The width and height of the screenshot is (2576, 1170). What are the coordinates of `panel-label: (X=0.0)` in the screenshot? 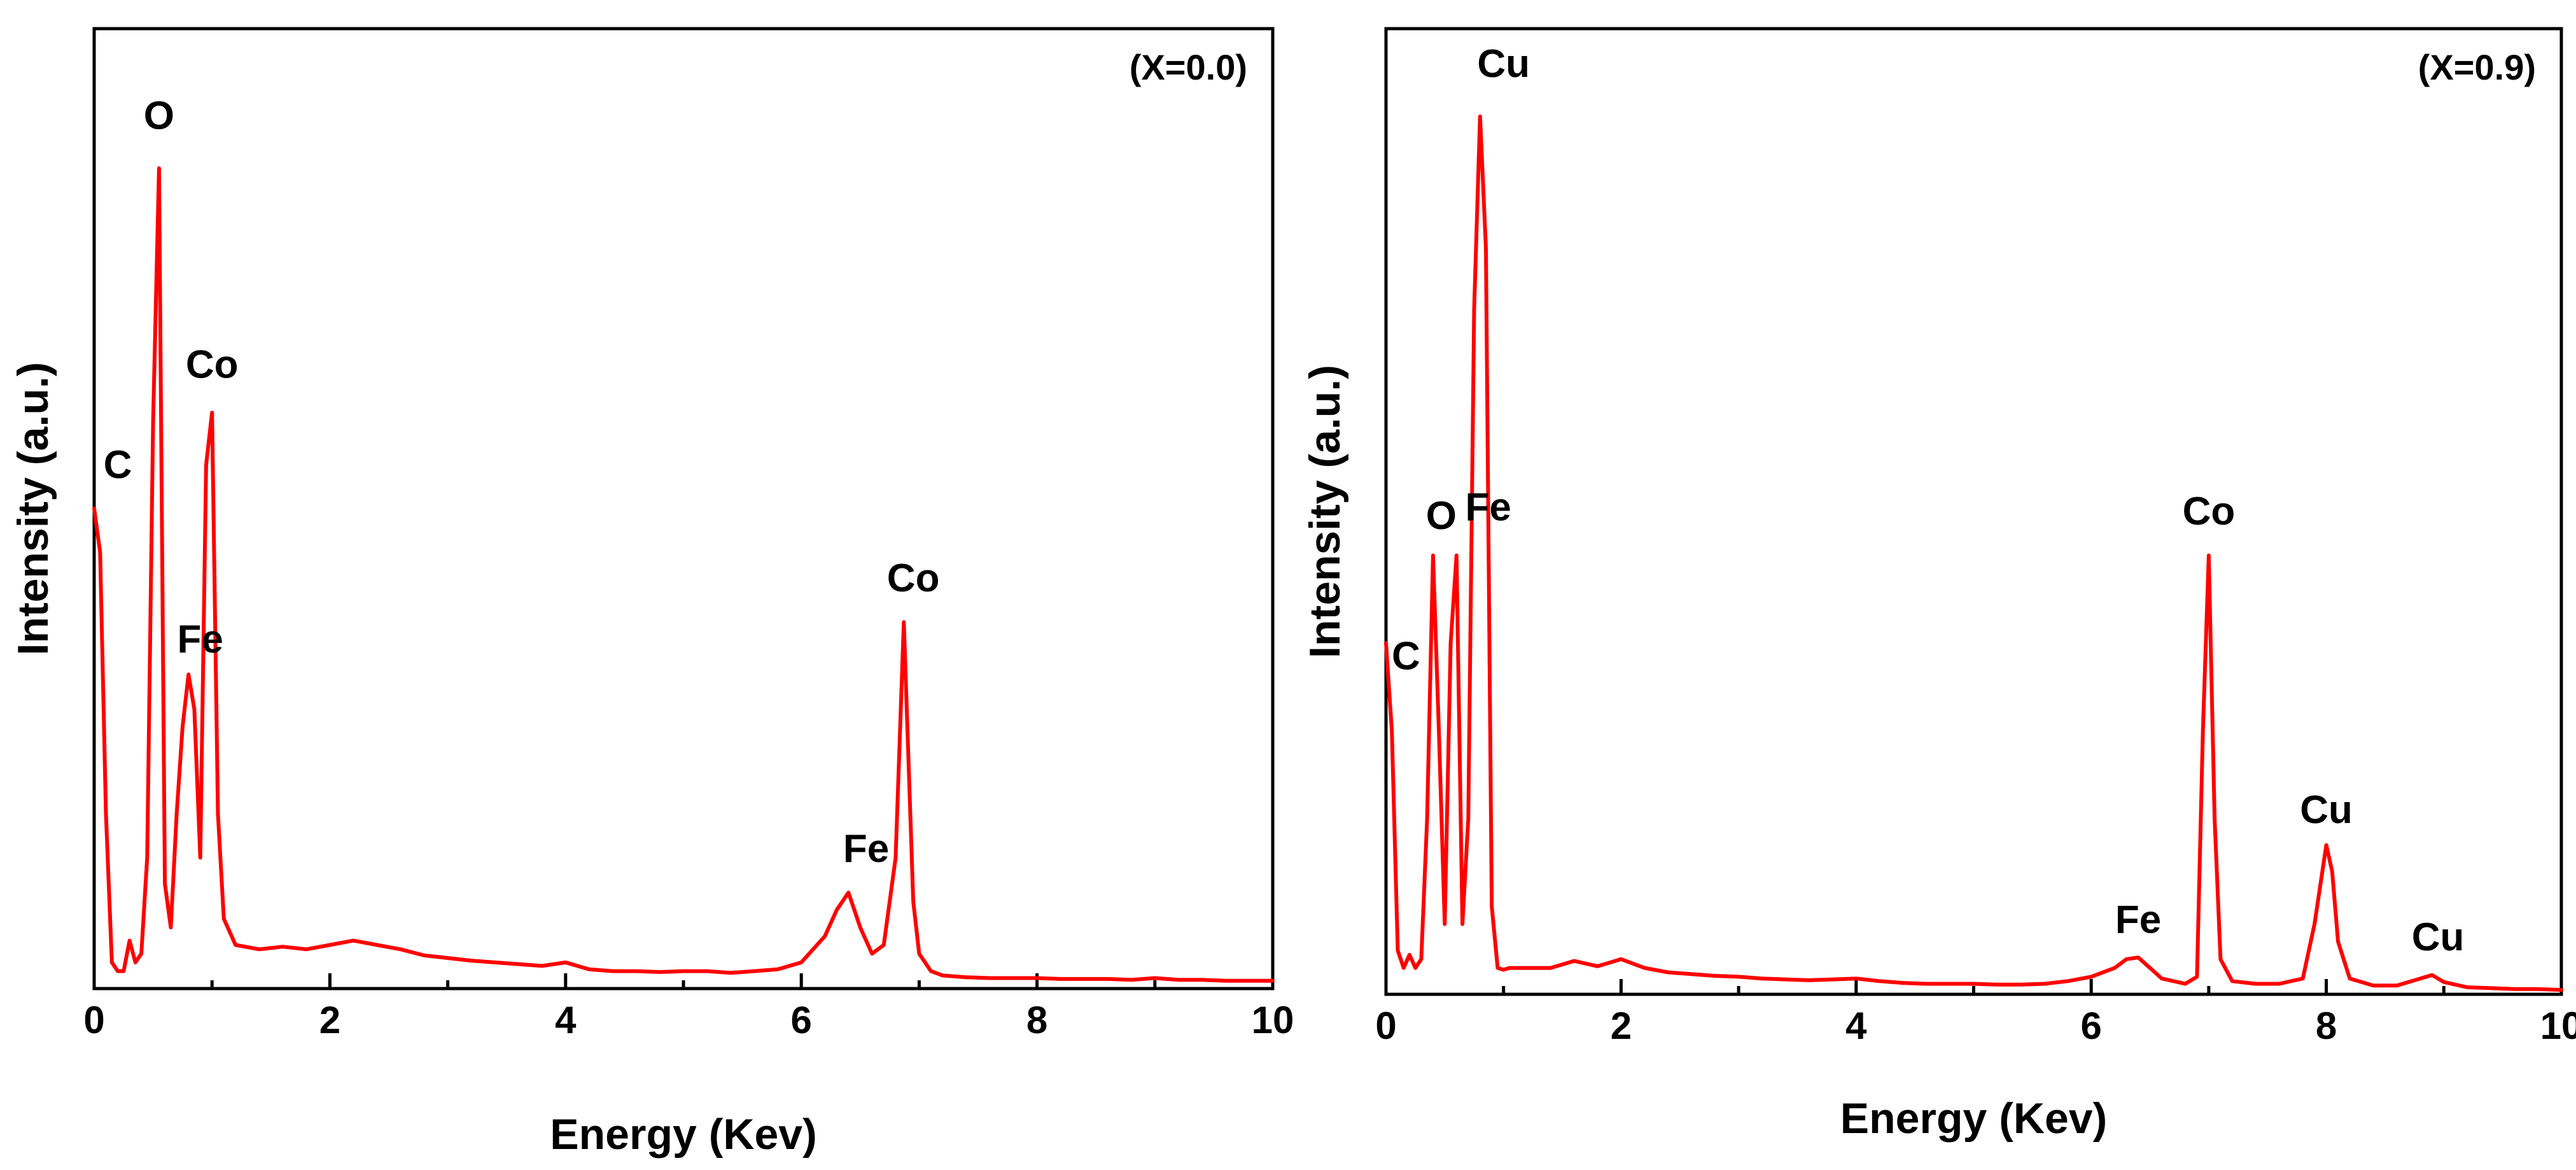 It's located at (1188, 67).